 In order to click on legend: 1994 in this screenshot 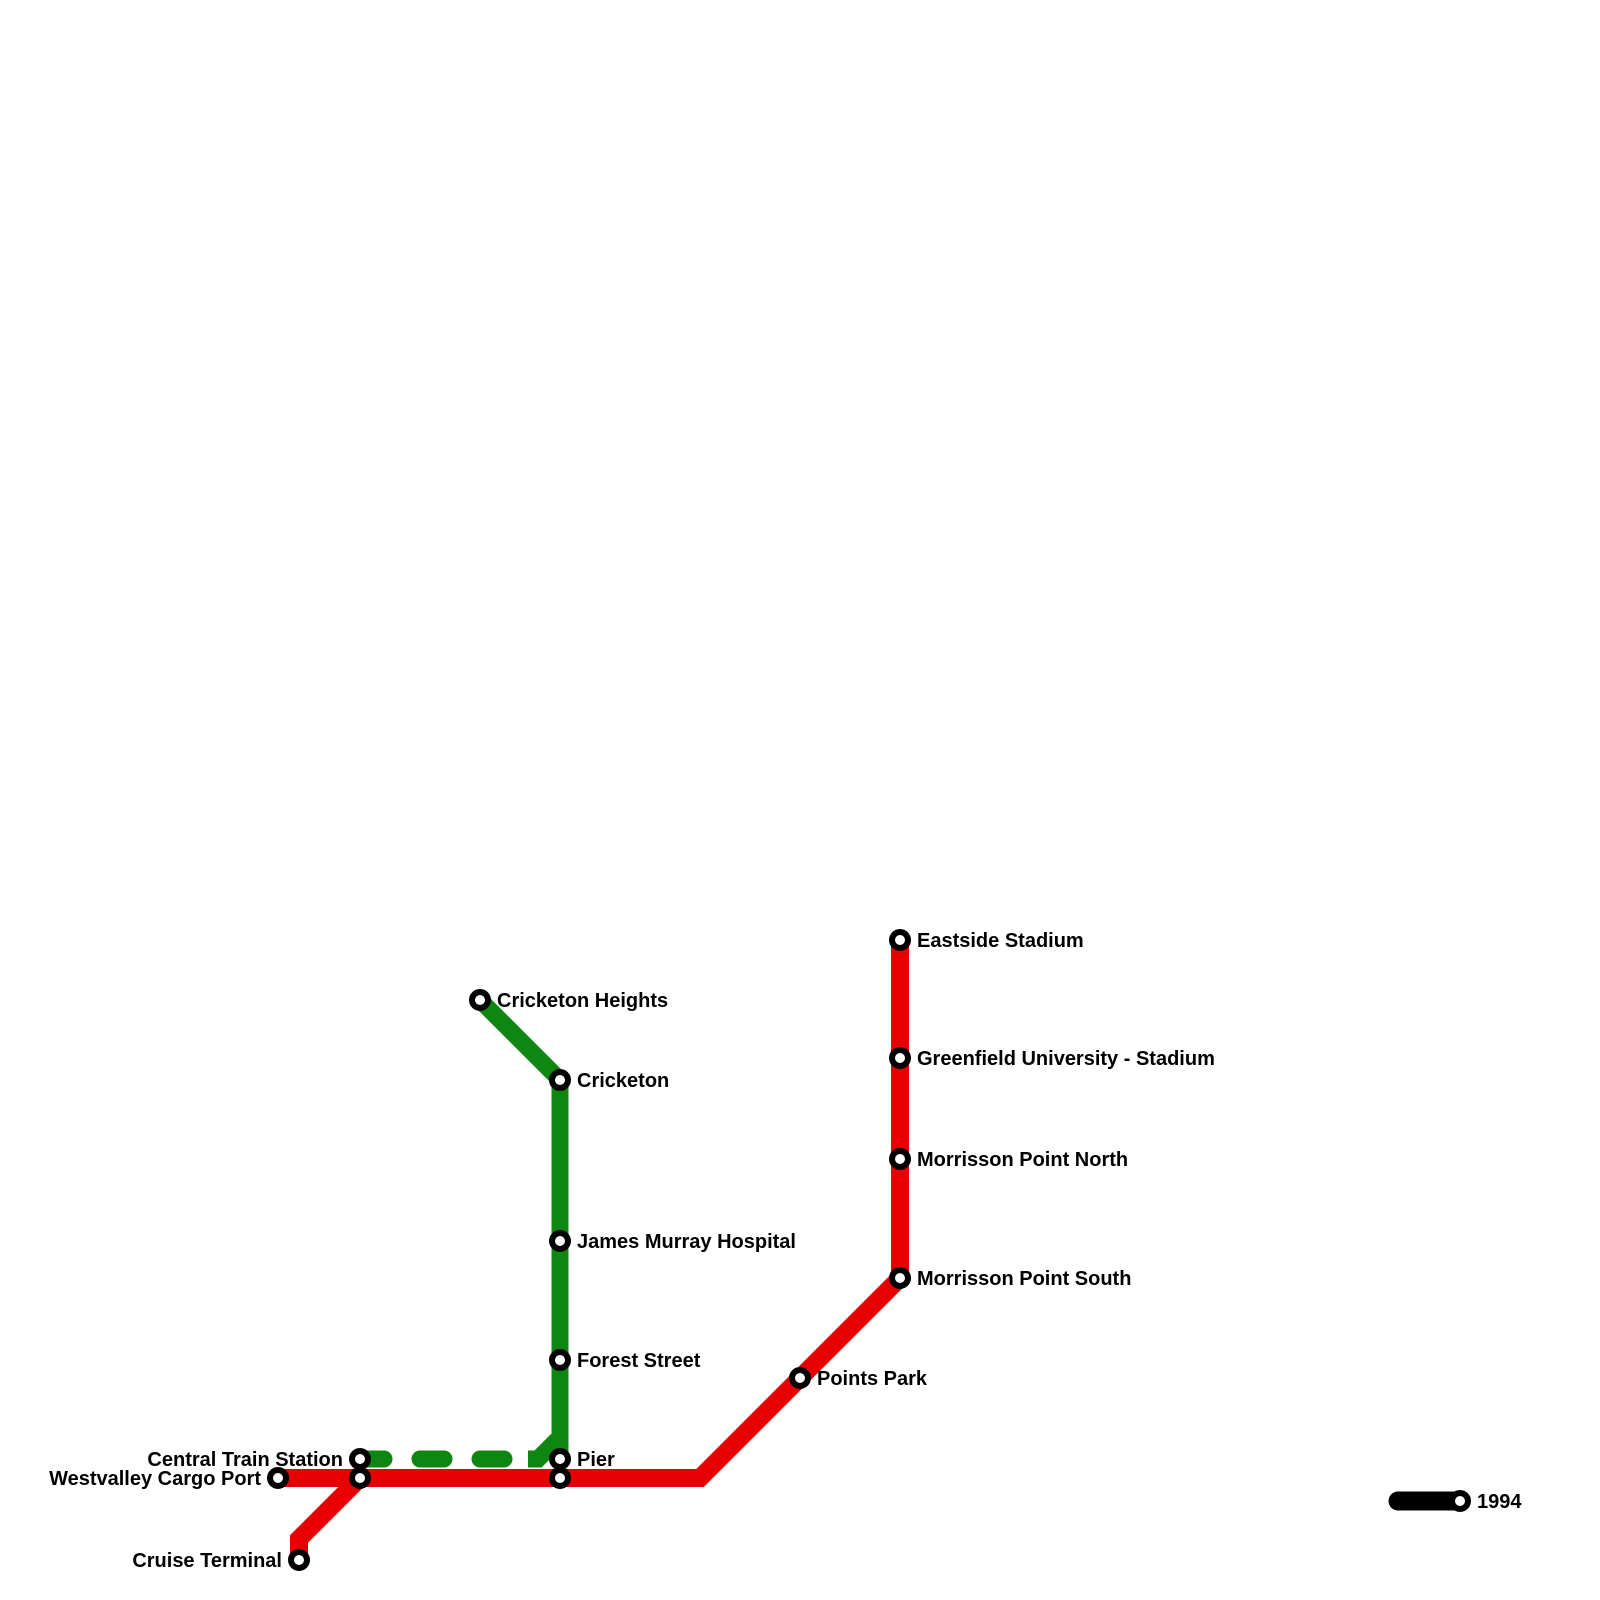, I will do `click(1455, 1501)`.